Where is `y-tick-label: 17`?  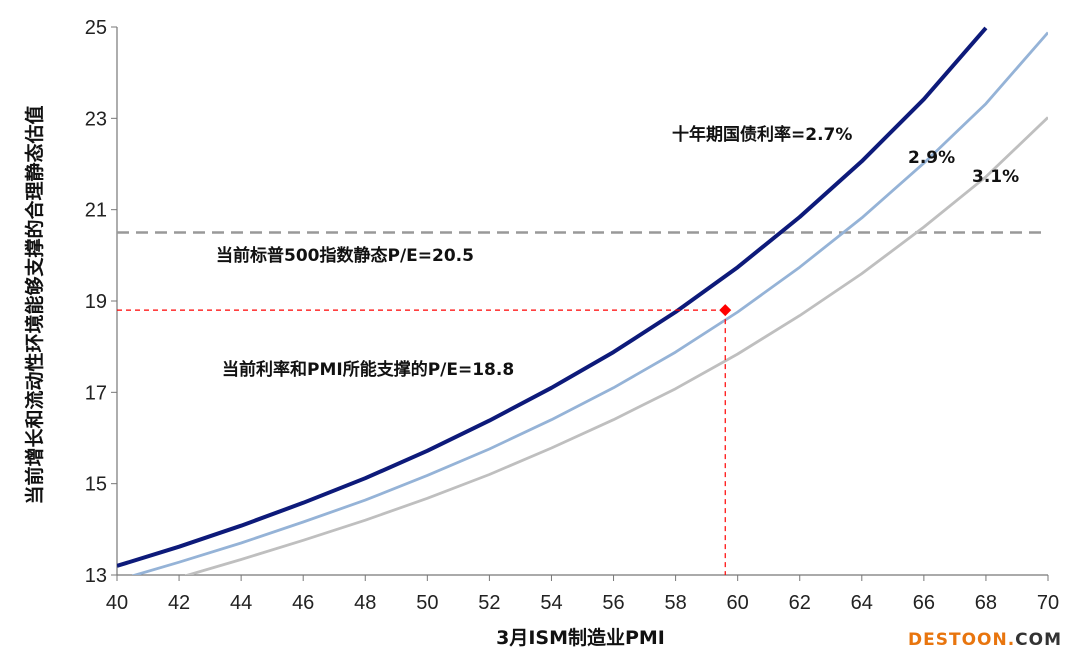 y-tick-label: 17 is located at coordinates (96, 393).